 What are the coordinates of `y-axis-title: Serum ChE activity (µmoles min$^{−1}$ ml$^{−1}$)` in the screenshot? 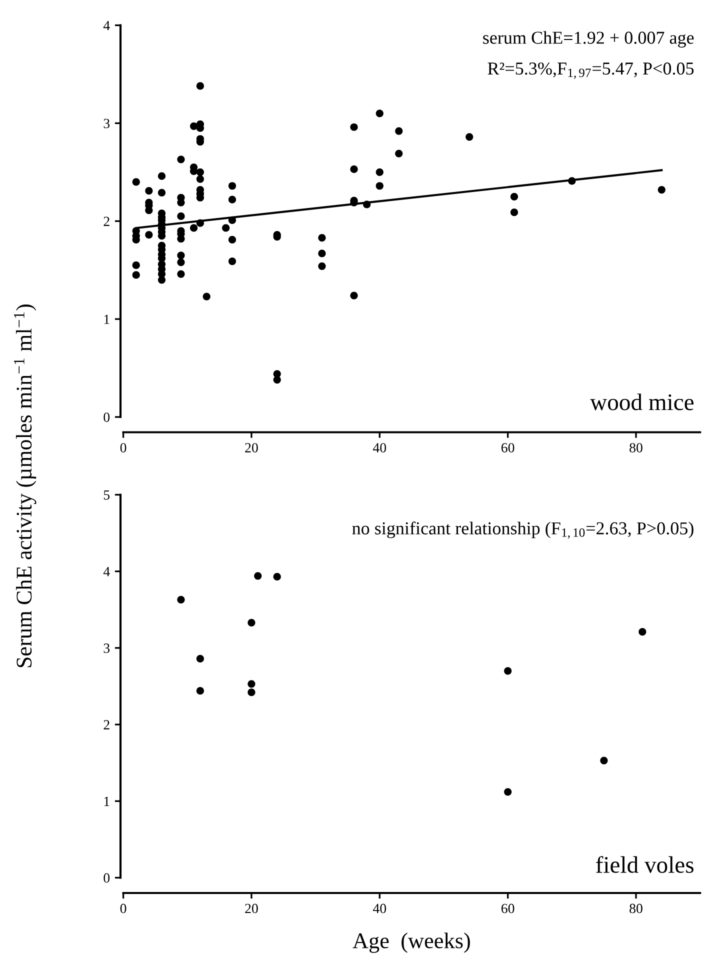 It's located at (25, 486).